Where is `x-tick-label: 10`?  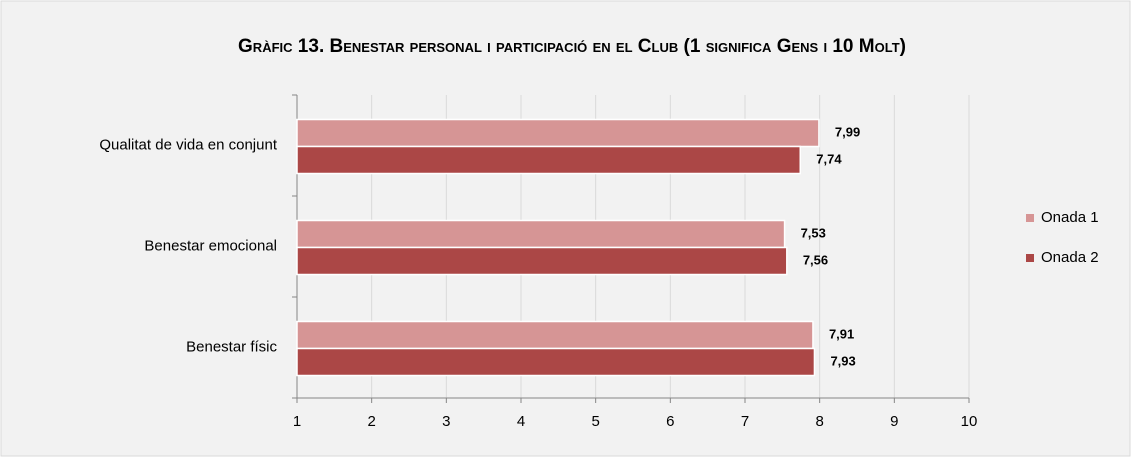 x-tick-label: 10 is located at coordinates (969, 421).